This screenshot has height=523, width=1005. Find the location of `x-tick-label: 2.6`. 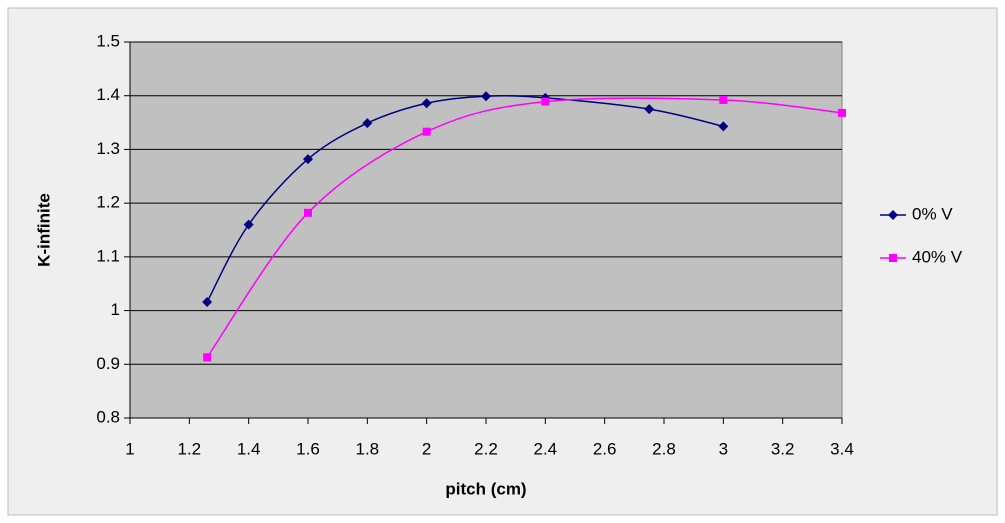

x-tick-label: 2.6 is located at coordinates (605, 448).